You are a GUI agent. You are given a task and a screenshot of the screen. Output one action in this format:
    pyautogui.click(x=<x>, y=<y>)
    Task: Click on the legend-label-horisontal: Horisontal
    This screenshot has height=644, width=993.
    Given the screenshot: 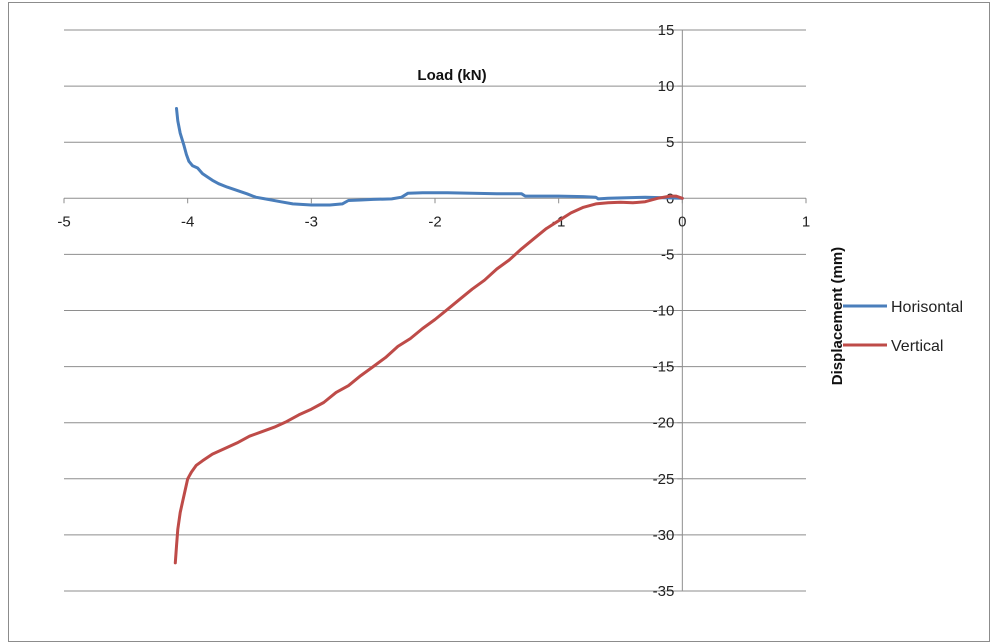 What is the action you would take?
    pyautogui.click(x=927, y=307)
    